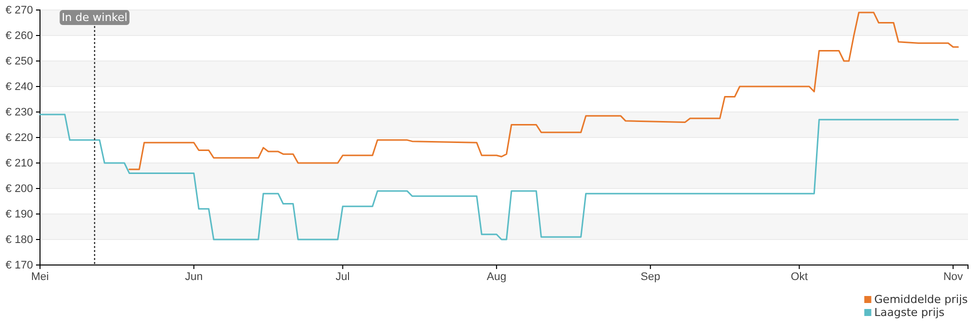 This screenshot has width=980, height=325. I want to click on ref-line-label: In de winkel, so click(95, 17).